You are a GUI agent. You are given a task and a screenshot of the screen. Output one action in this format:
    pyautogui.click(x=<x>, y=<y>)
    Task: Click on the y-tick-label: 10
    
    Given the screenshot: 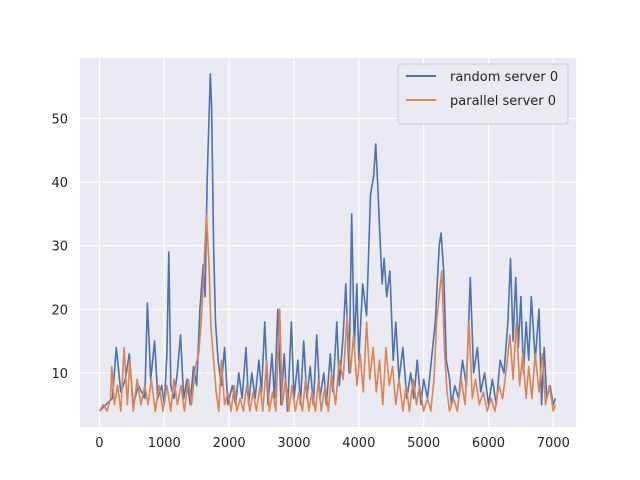 What is the action you would take?
    pyautogui.click(x=59, y=374)
    